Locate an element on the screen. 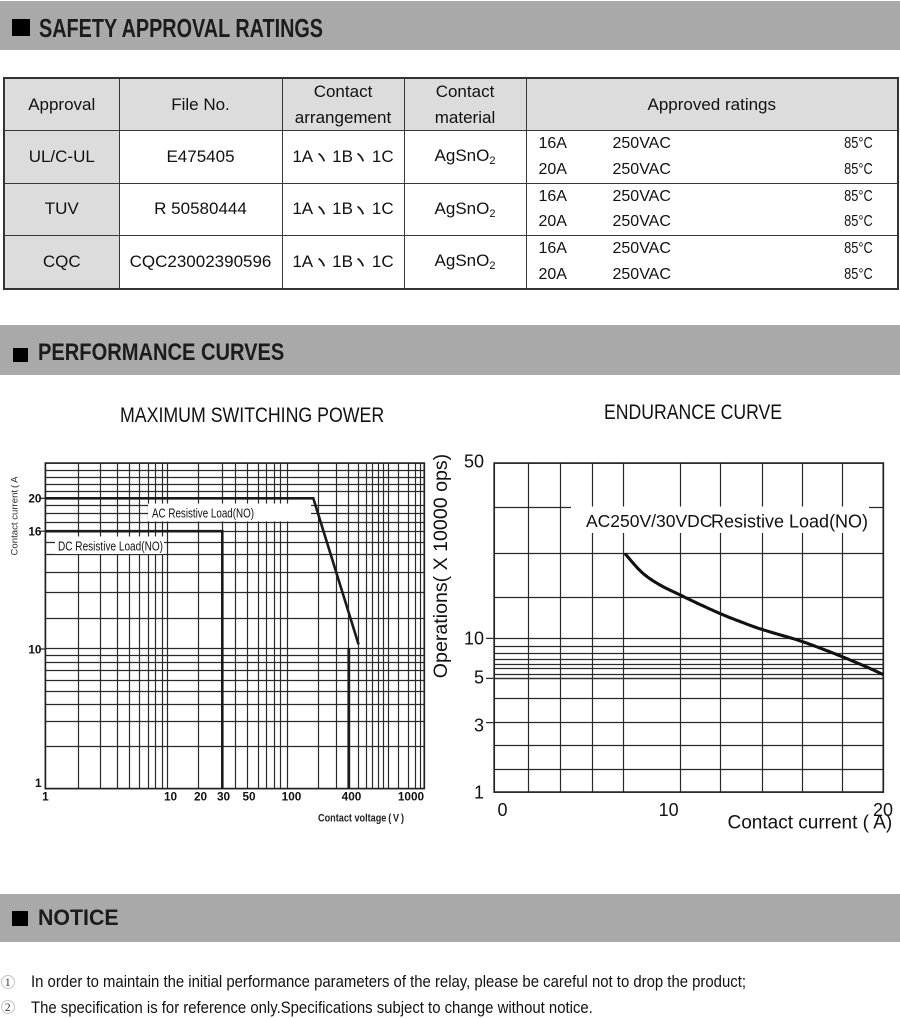  svg-text: Contact current ( A is located at coordinates (15, 516).